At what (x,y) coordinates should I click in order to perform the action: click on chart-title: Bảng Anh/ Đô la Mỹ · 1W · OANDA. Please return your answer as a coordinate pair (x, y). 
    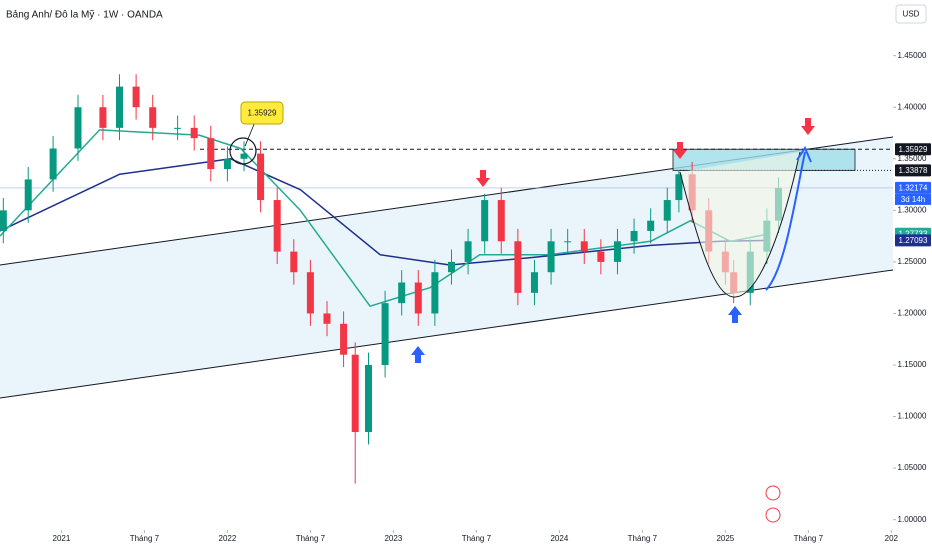
    Looking at the image, I should click on (84, 15).